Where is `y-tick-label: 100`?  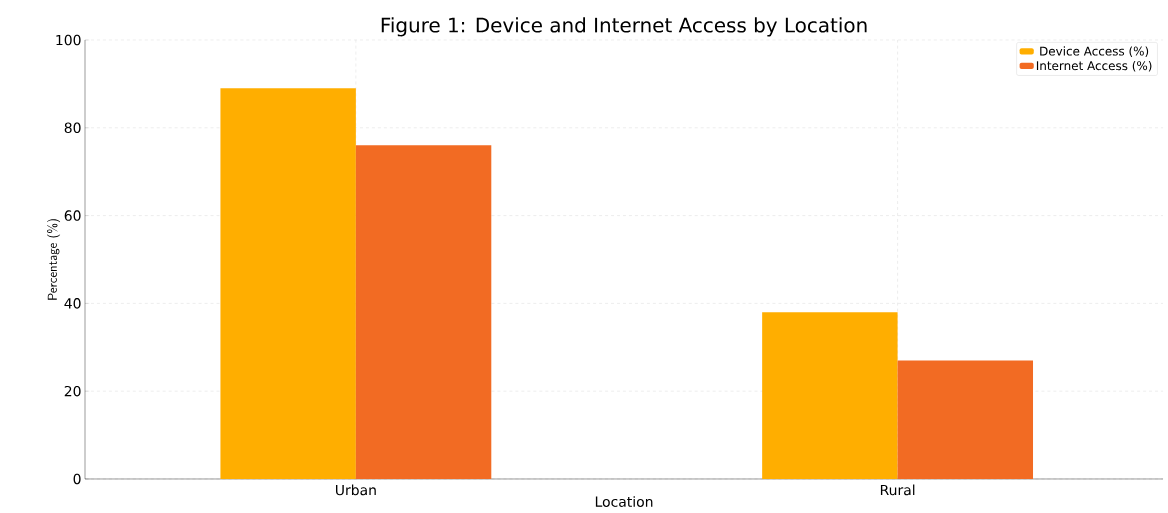
y-tick-label: 100 is located at coordinates (68, 40).